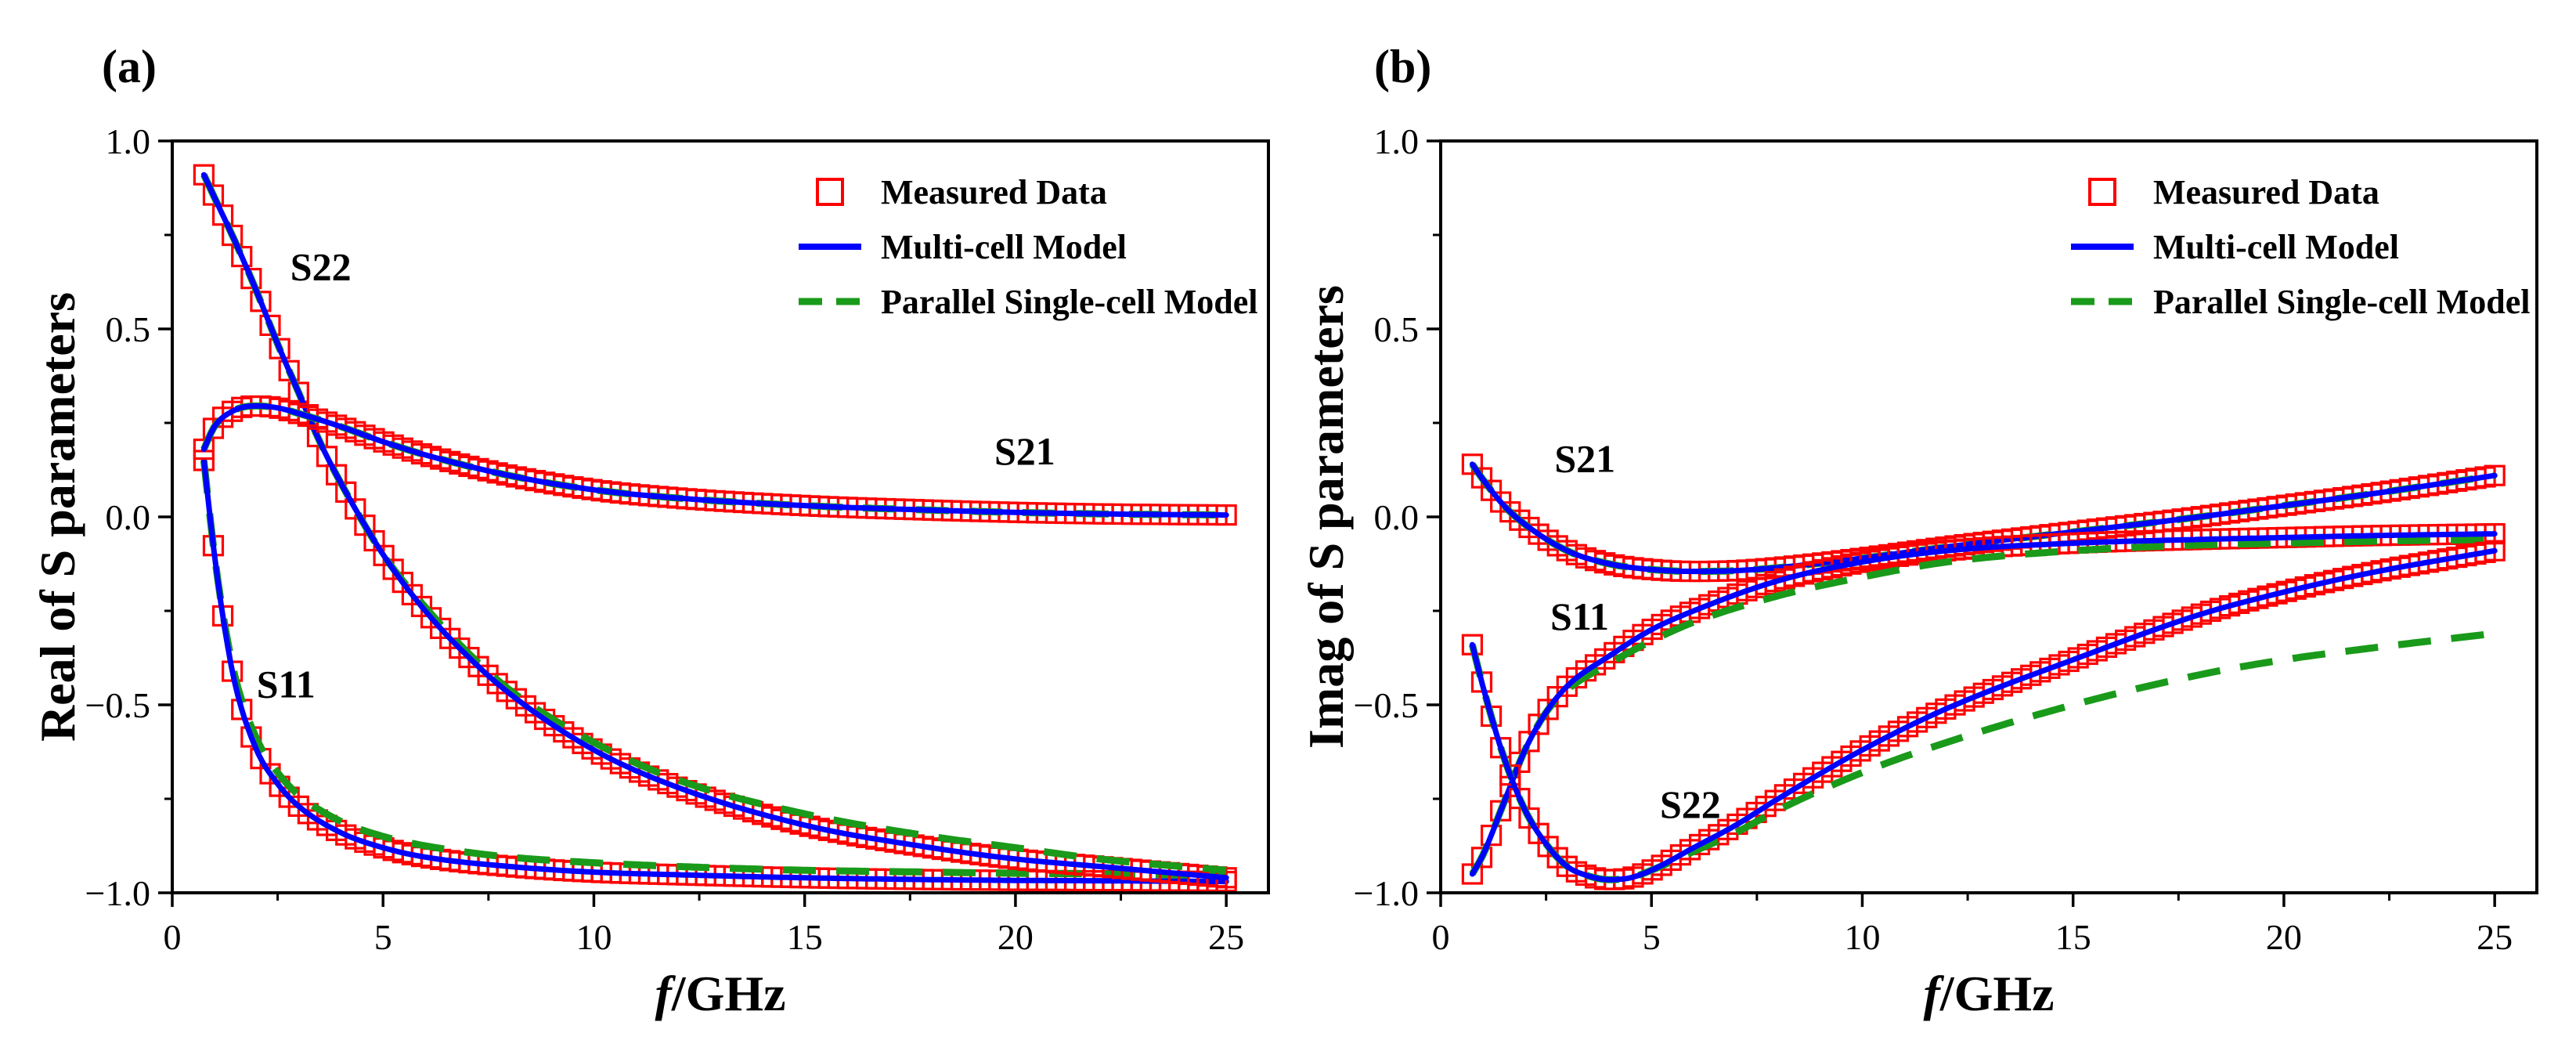 The width and height of the screenshot is (2576, 1051). I want to click on panel-b-xtick-label: 10, so click(1862, 937).